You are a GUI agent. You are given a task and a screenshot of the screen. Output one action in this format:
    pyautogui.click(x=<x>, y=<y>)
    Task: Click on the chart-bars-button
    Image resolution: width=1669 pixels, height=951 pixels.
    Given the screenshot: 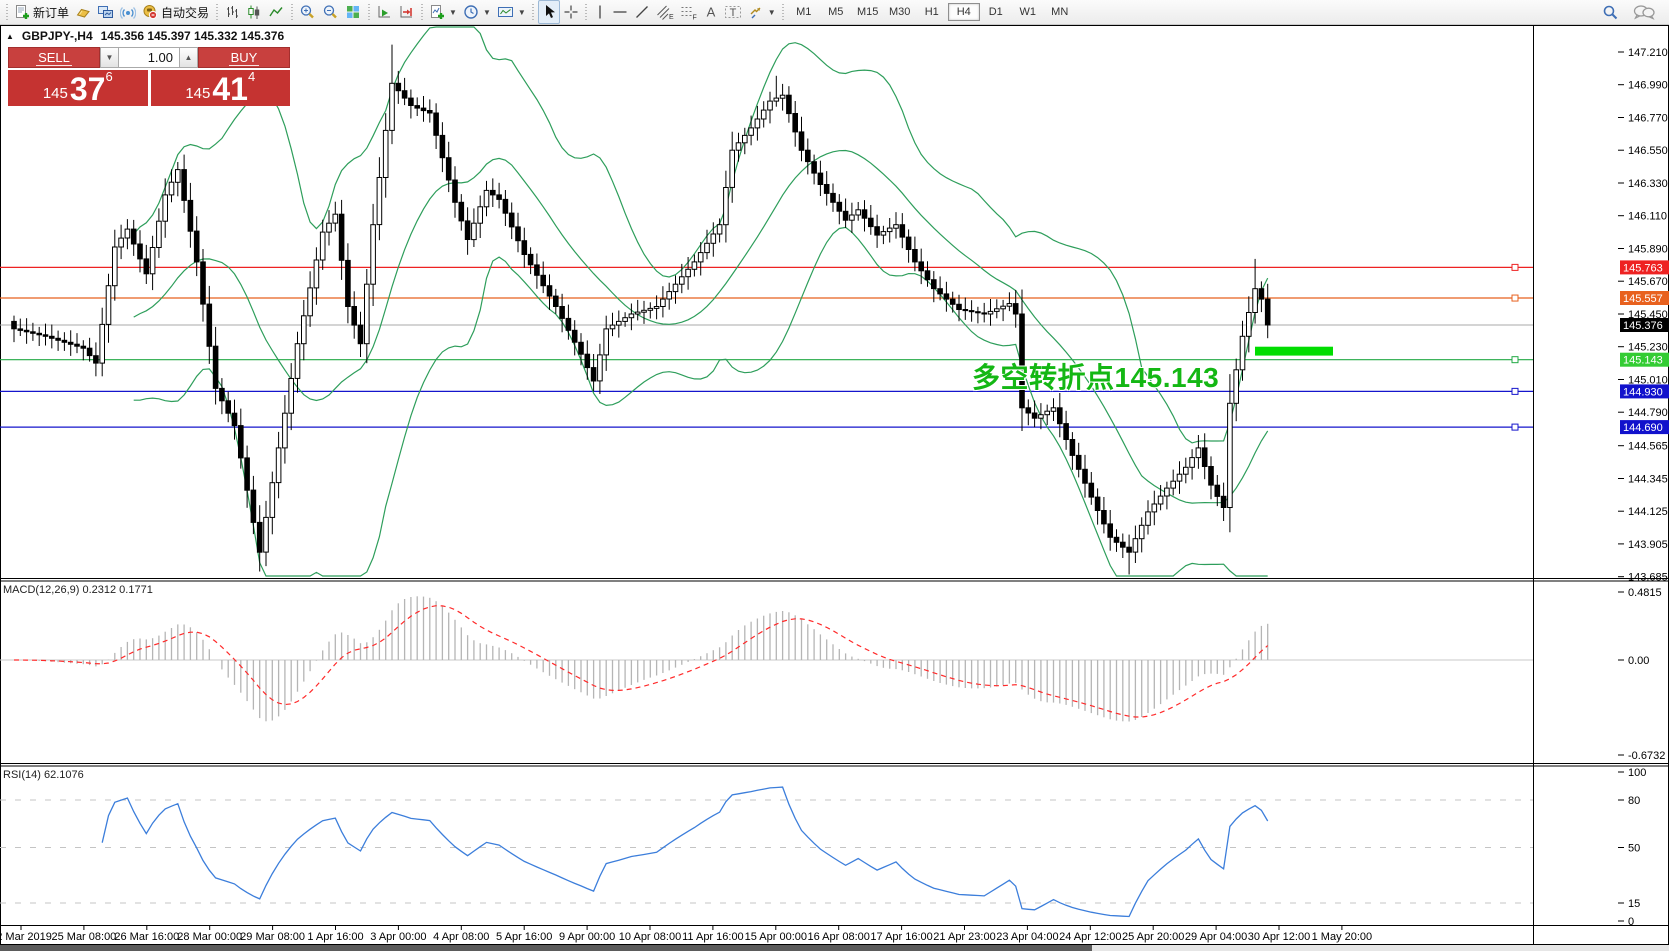 What is the action you would take?
    pyautogui.click(x=232, y=12)
    